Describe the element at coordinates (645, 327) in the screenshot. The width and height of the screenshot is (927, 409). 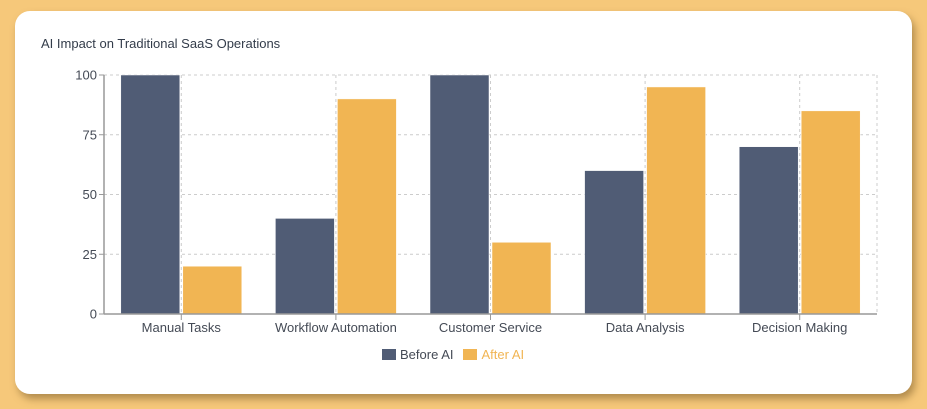
I see `x-tick-label: Data Analysis` at that location.